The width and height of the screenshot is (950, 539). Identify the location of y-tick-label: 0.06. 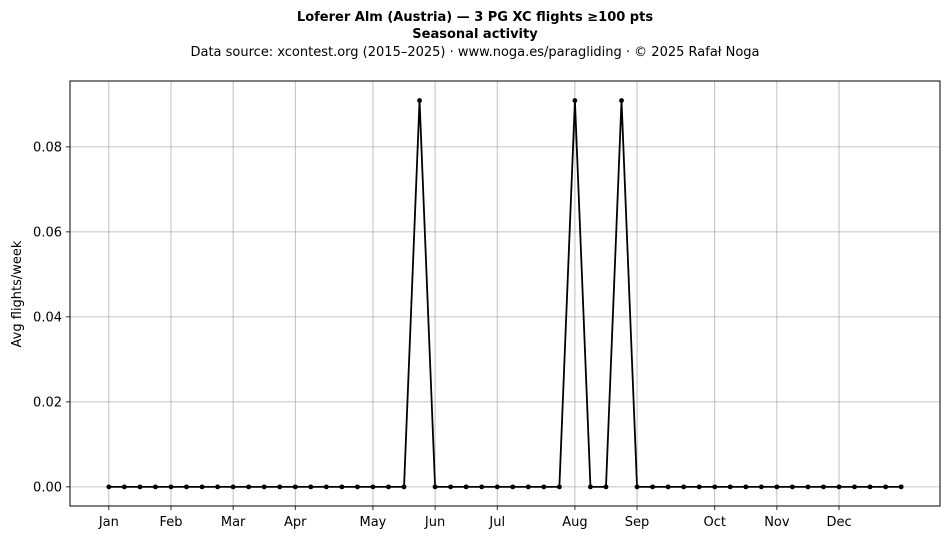
(47, 232).